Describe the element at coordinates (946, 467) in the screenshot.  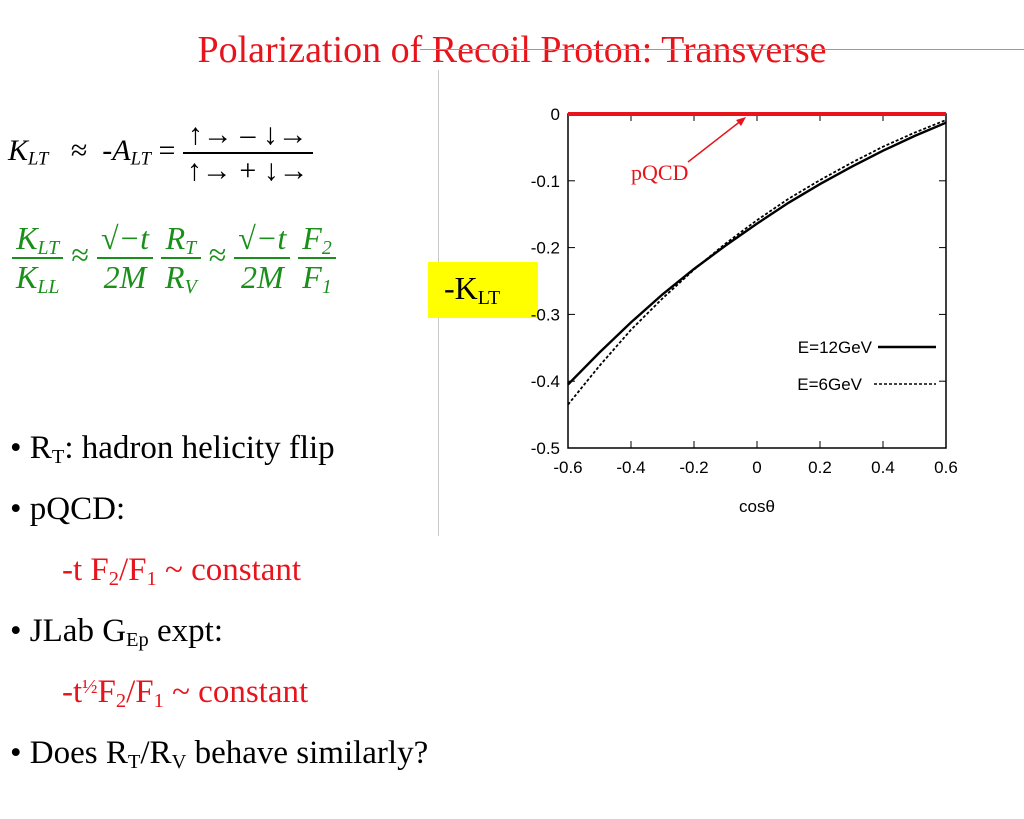
I see `x-tick-label: 0.6` at that location.